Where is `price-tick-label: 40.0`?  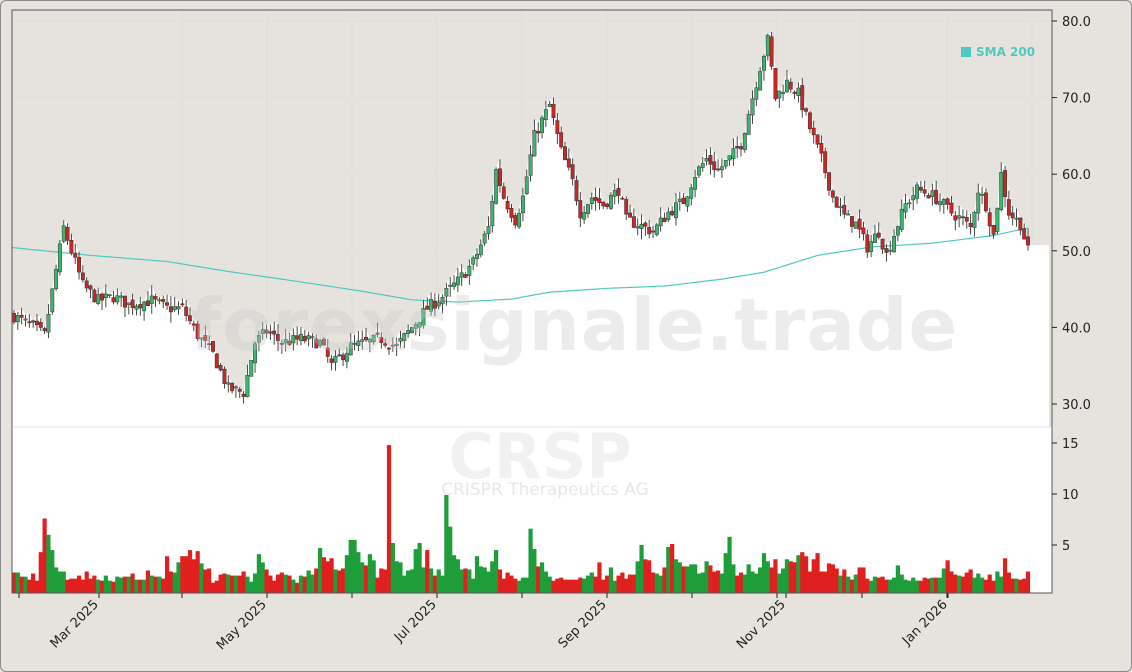 price-tick-label: 40.0 is located at coordinates (1076, 328).